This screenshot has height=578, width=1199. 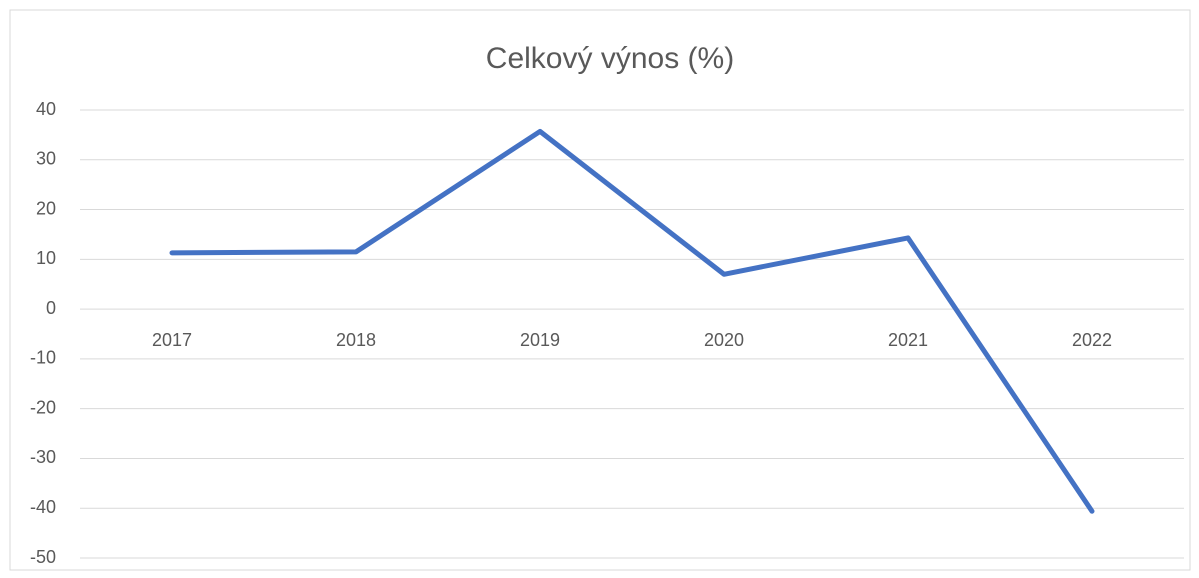 I want to click on x-tick-label: 2019, so click(x=540, y=340).